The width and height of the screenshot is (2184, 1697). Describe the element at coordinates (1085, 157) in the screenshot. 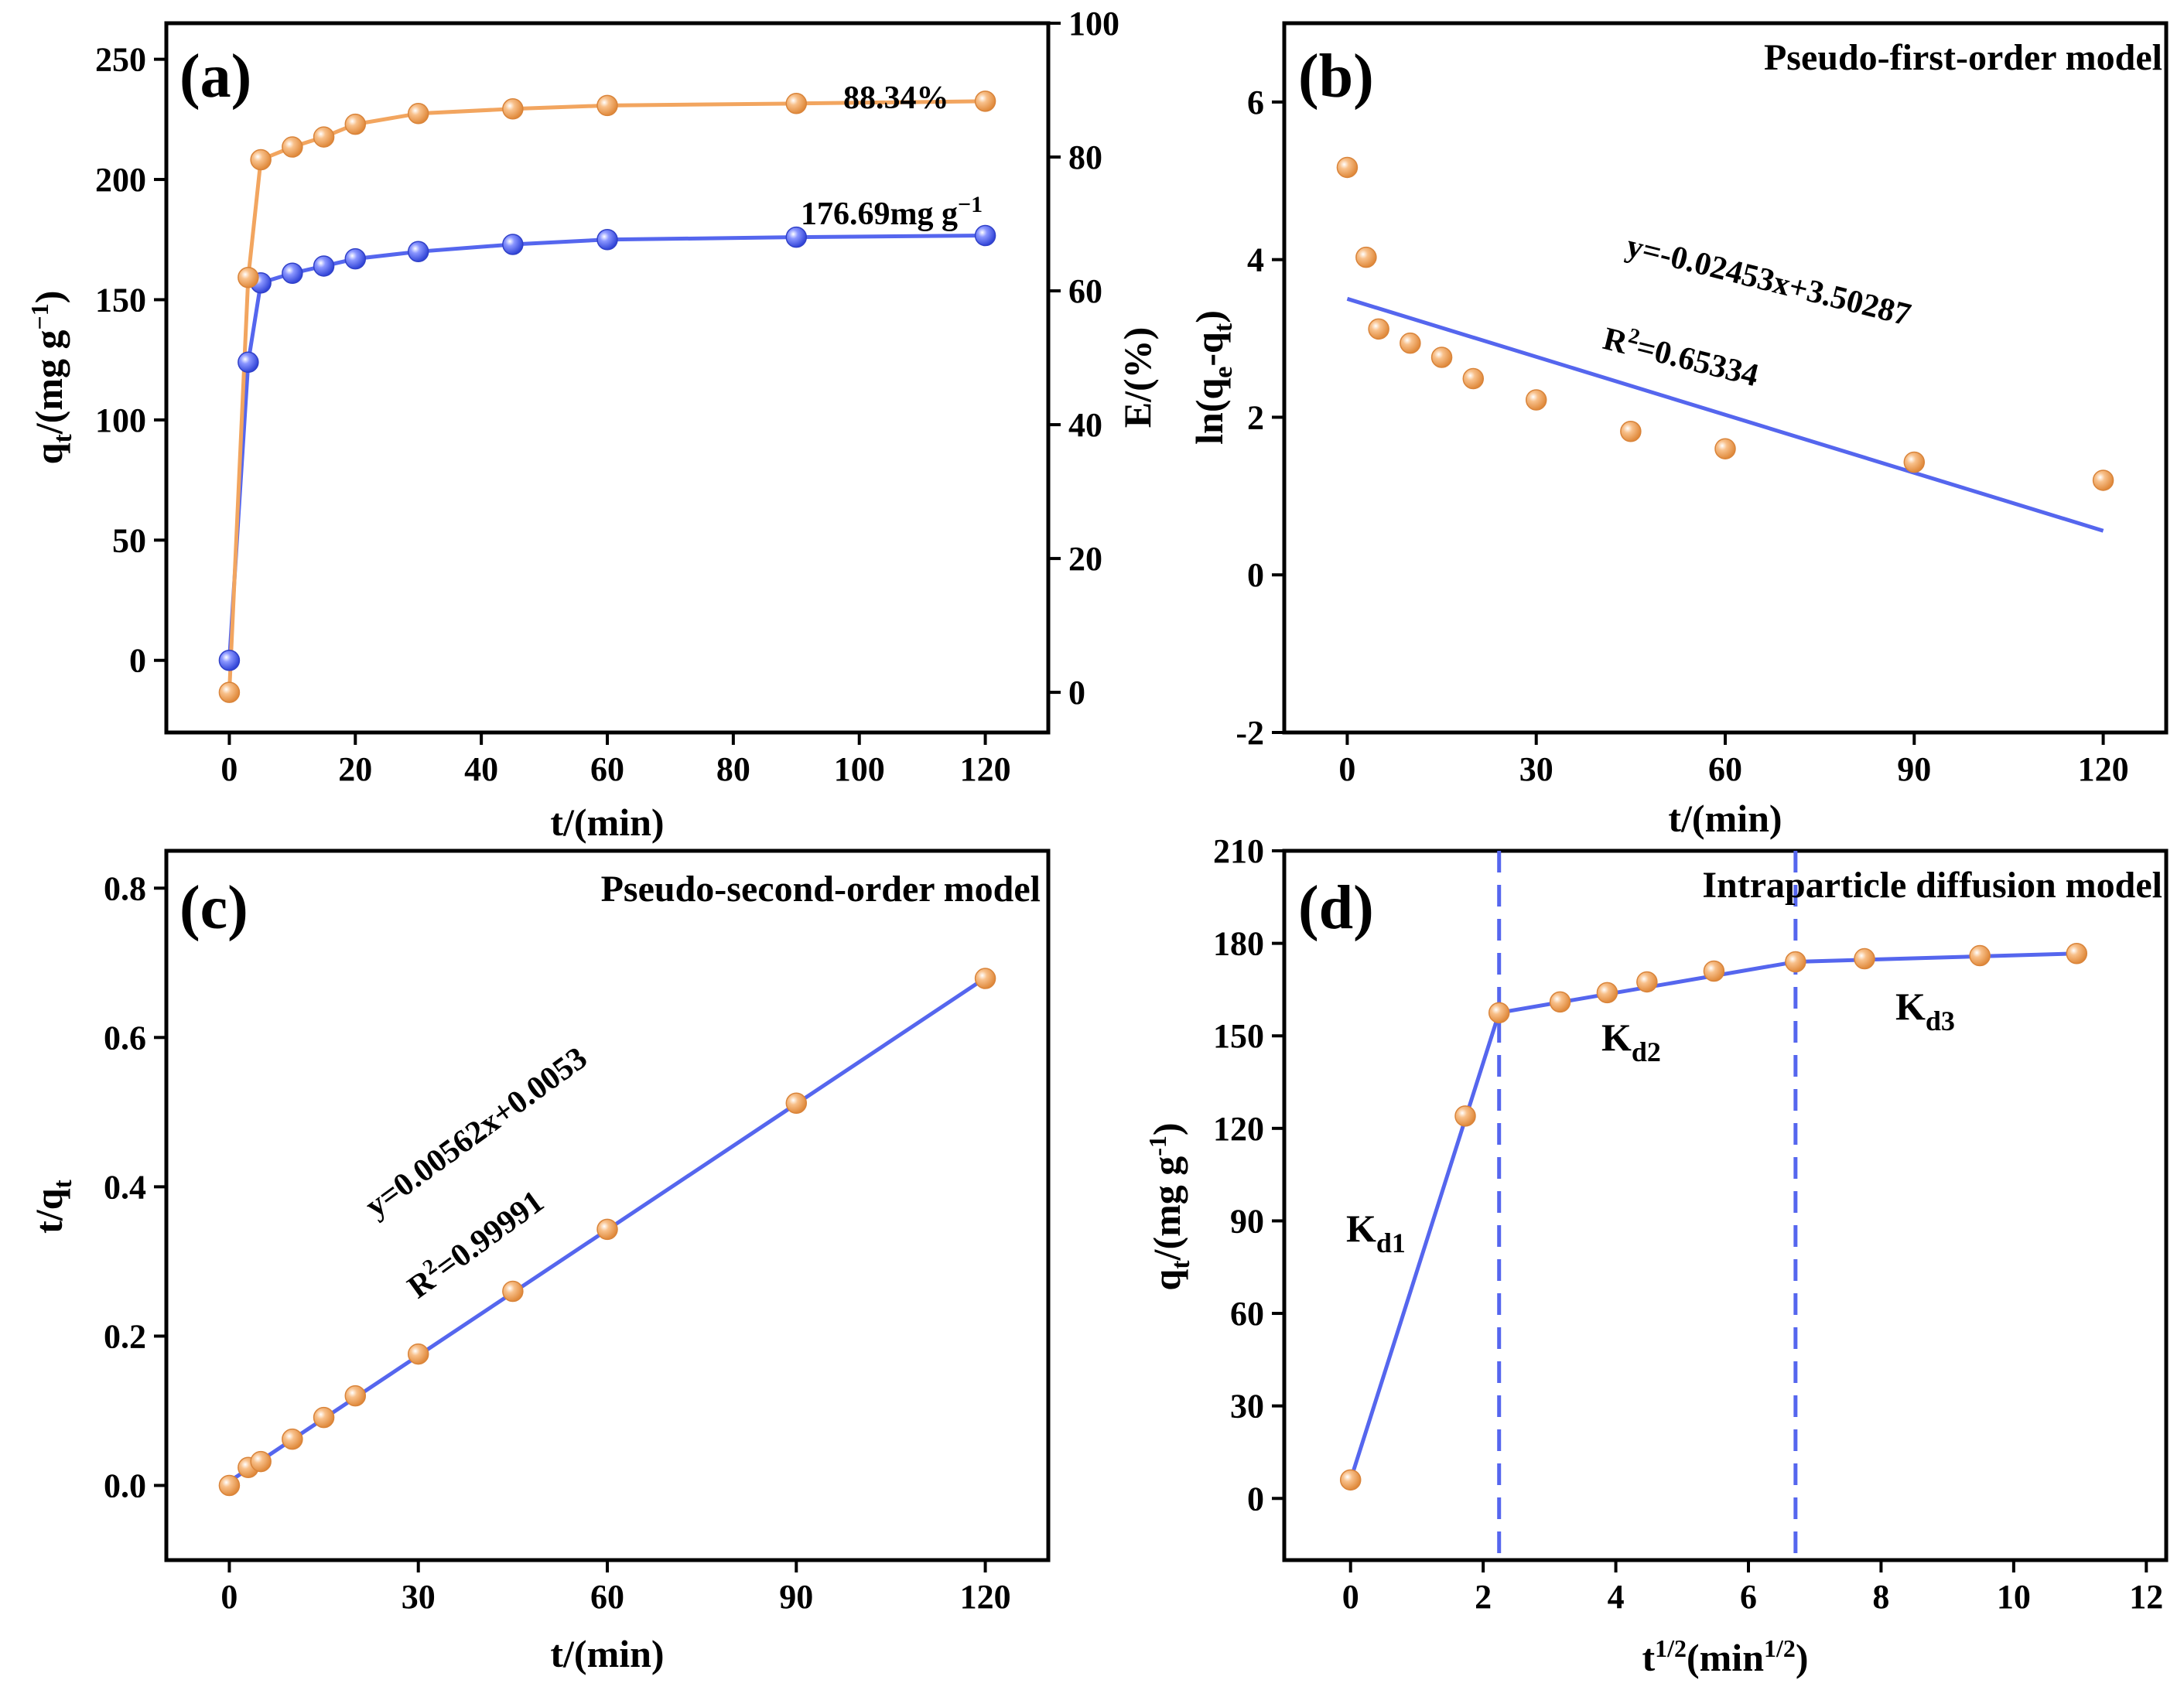

I see `y2-tick-label: 80` at that location.